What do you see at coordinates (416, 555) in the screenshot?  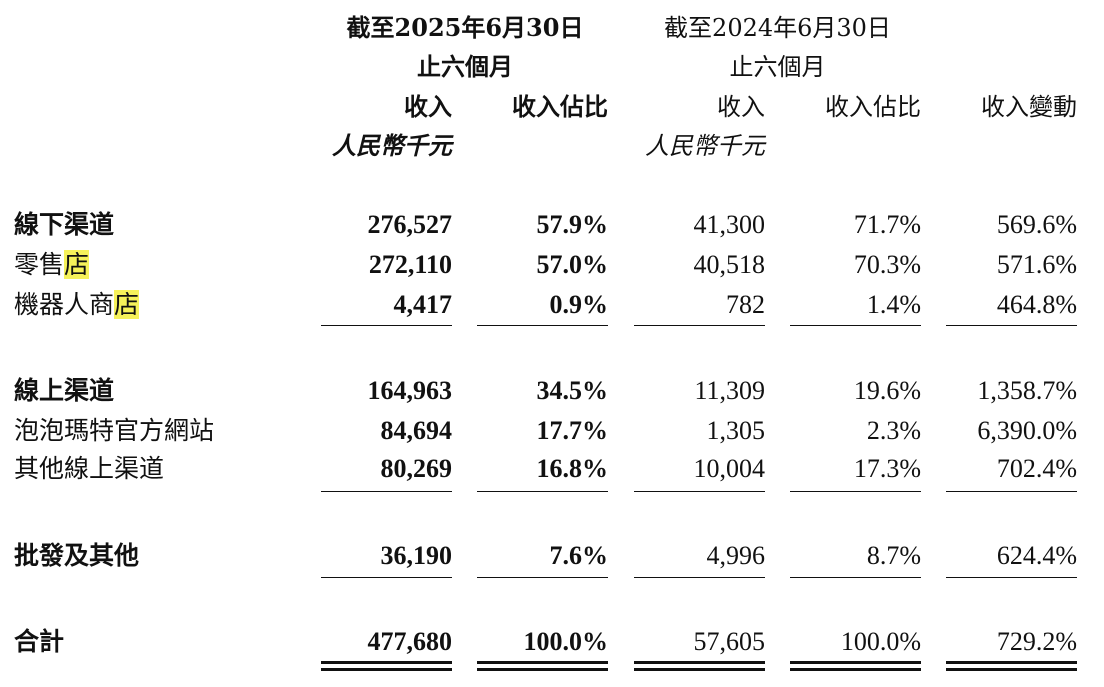 I see `cell-rev2025: 36,190` at bounding box center [416, 555].